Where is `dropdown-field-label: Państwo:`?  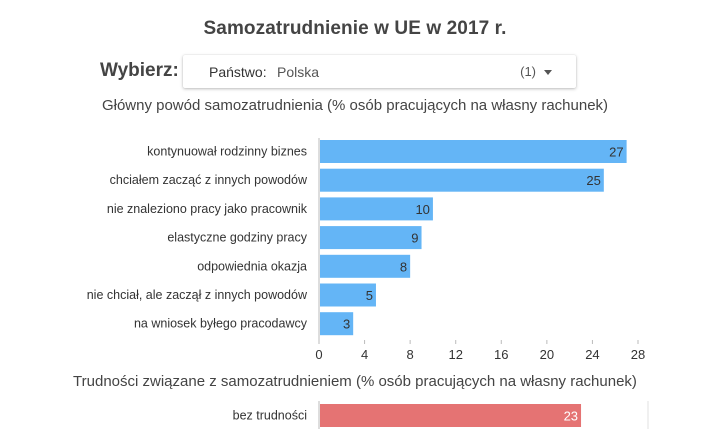 dropdown-field-label: Państwo: is located at coordinates (238, 72).